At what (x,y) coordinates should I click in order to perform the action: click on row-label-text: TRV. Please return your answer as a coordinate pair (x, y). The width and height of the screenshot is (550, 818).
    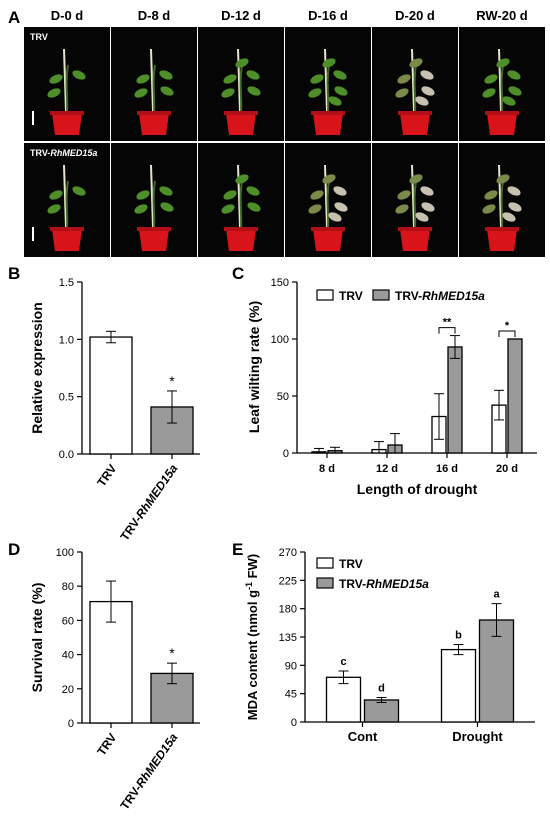
    Looking at the image, I should click on (39, 37).